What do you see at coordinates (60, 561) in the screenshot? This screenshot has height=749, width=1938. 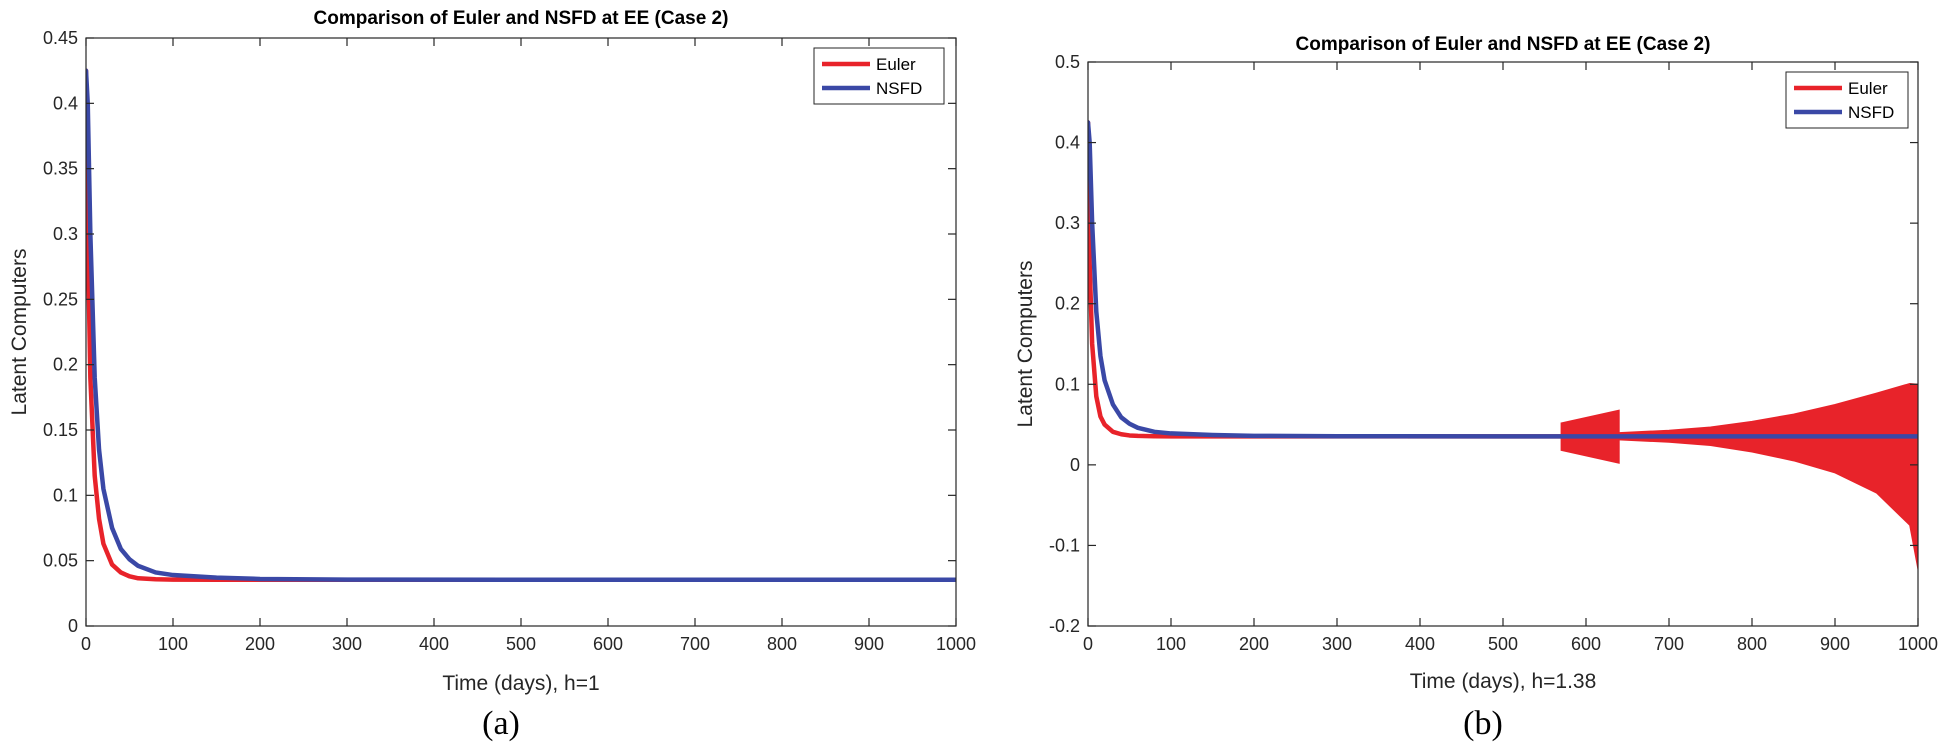 I see `y-tick-label: 0.05` at bounding box center [60, 561].